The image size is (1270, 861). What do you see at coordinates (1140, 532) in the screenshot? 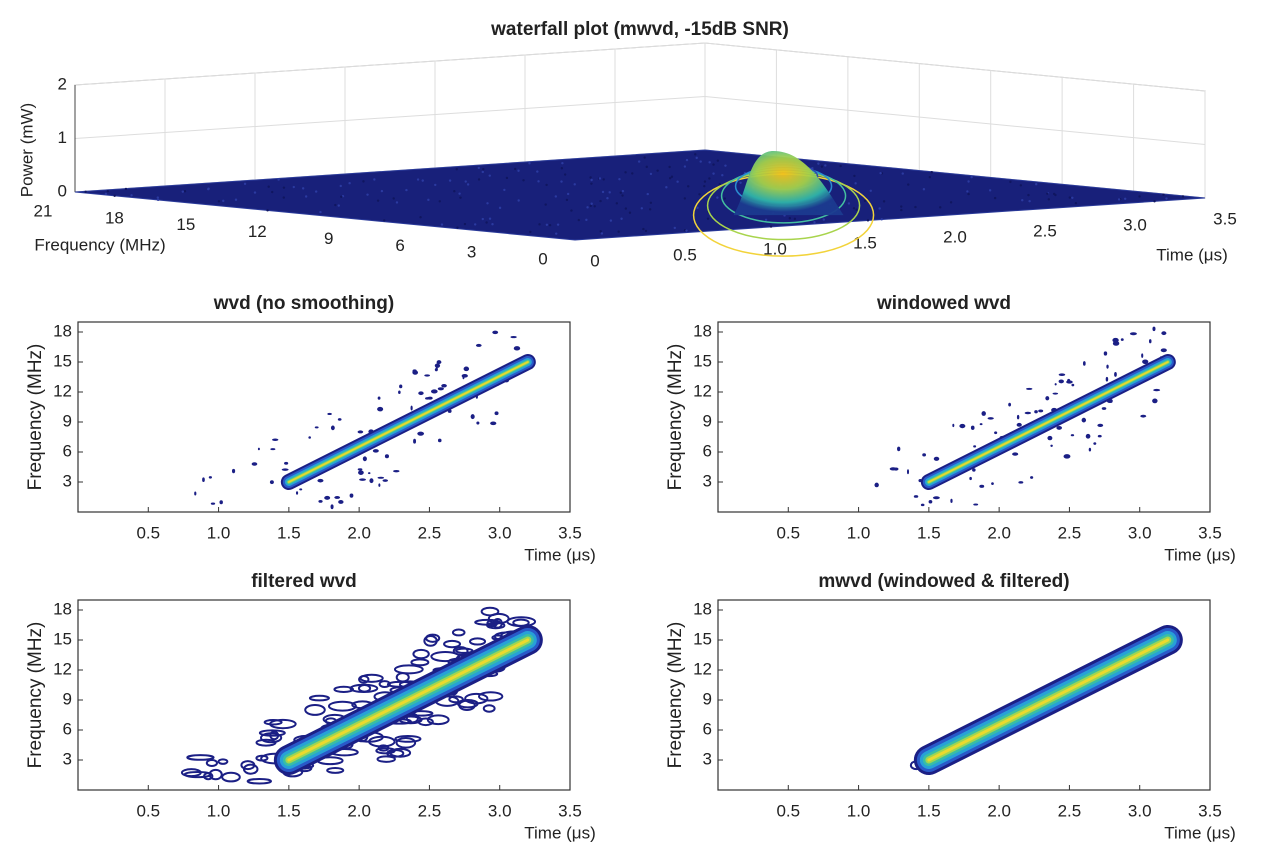
I see `x-tick-label: 3.0` at bounding box center [1140, 532].